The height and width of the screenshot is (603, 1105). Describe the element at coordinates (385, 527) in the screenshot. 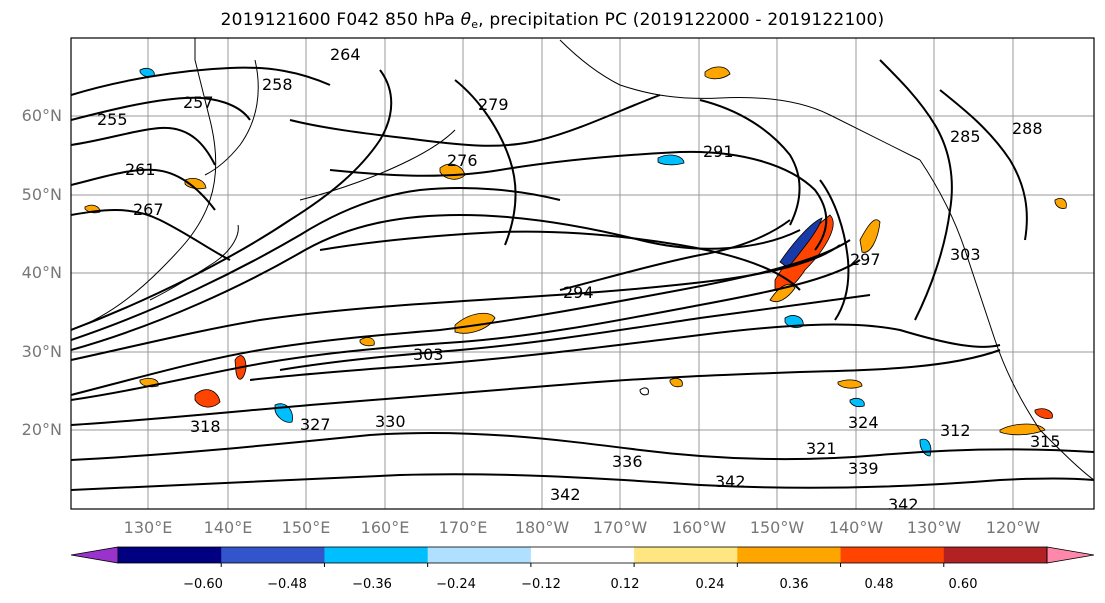

I see `lon-label: 160°E` at that location.